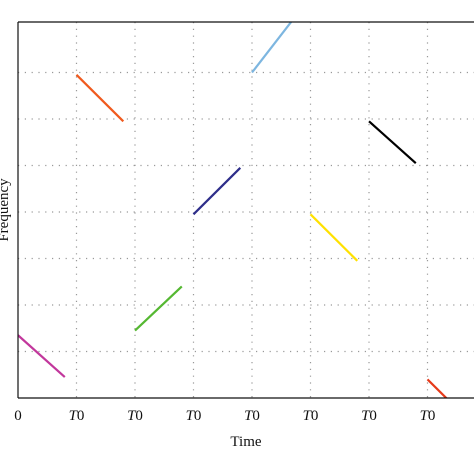 The image size is (474, 474). Describe the element at coordinates (18, 416) in the screenshot. I see `x-tick-label: 0` at that location.